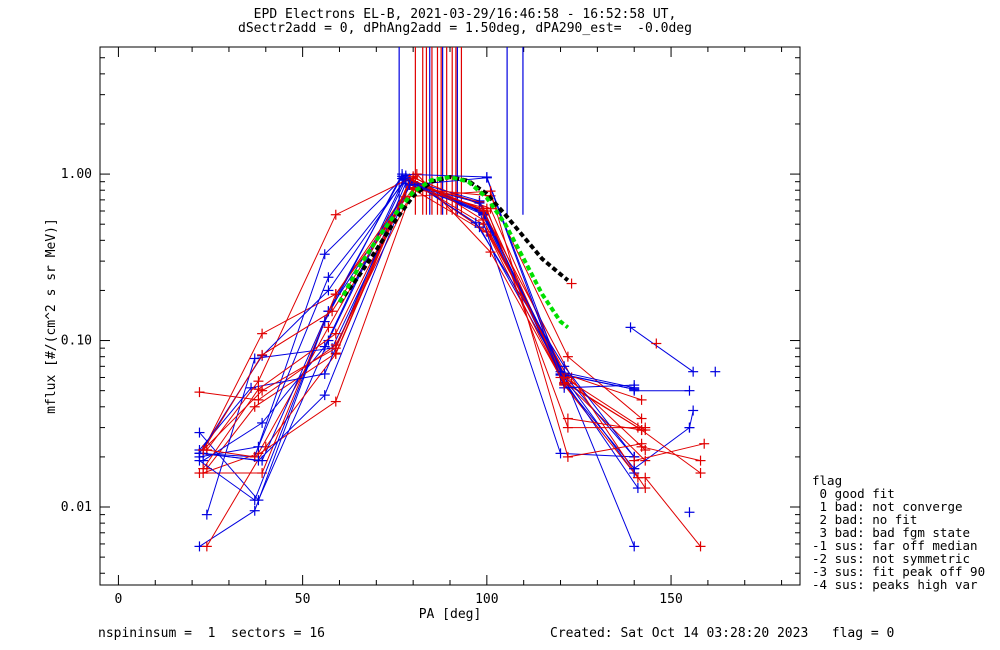 Image resolution: width=1000 pixels, height=650 pixels. Describe the element at coordinates (76, 507) in the screenshot. I see `y-tick-label: 0.01` at that location.